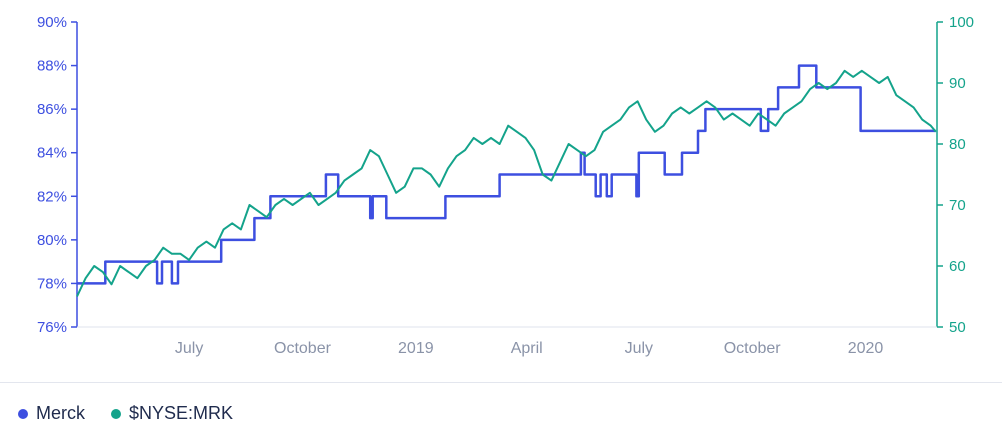  I want to click on x-tick-label: April, so click(527, 348).